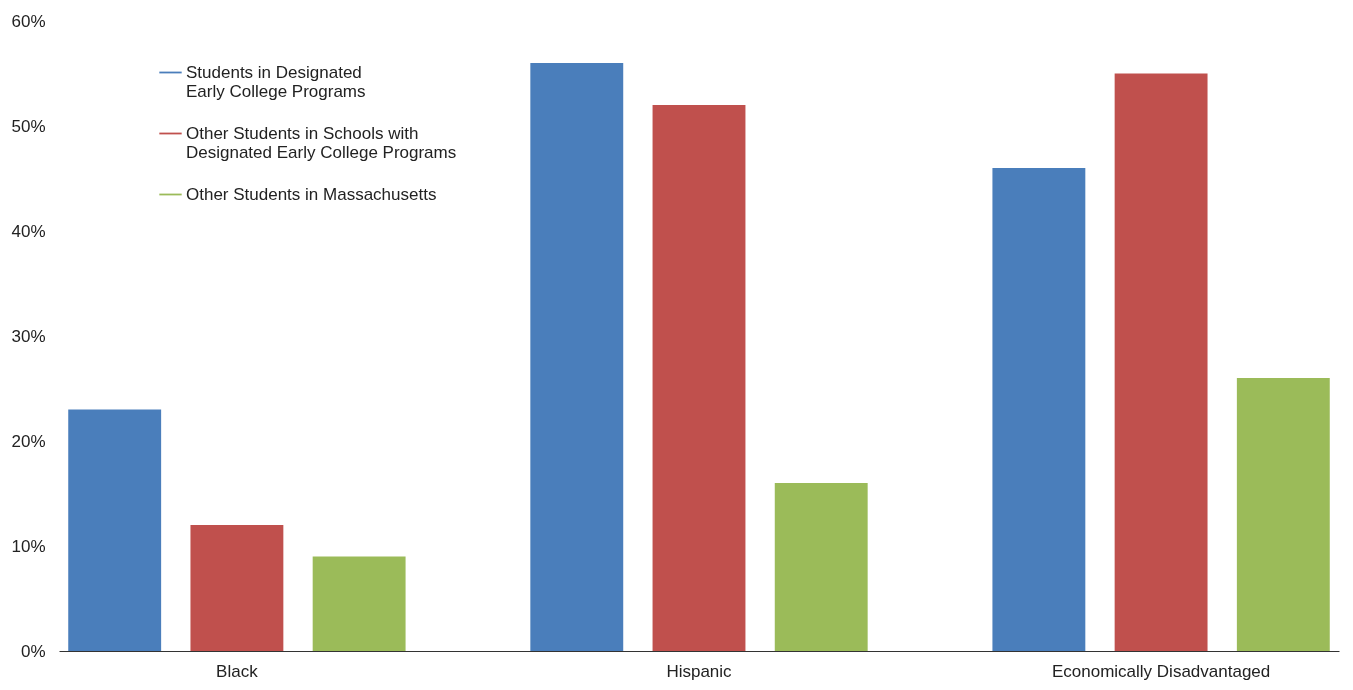 This screenshot has height=690, width=1353. Describe the element at coordinates (28, 546) in the screenshot. I see `y-tick-label: 10%` at that location.